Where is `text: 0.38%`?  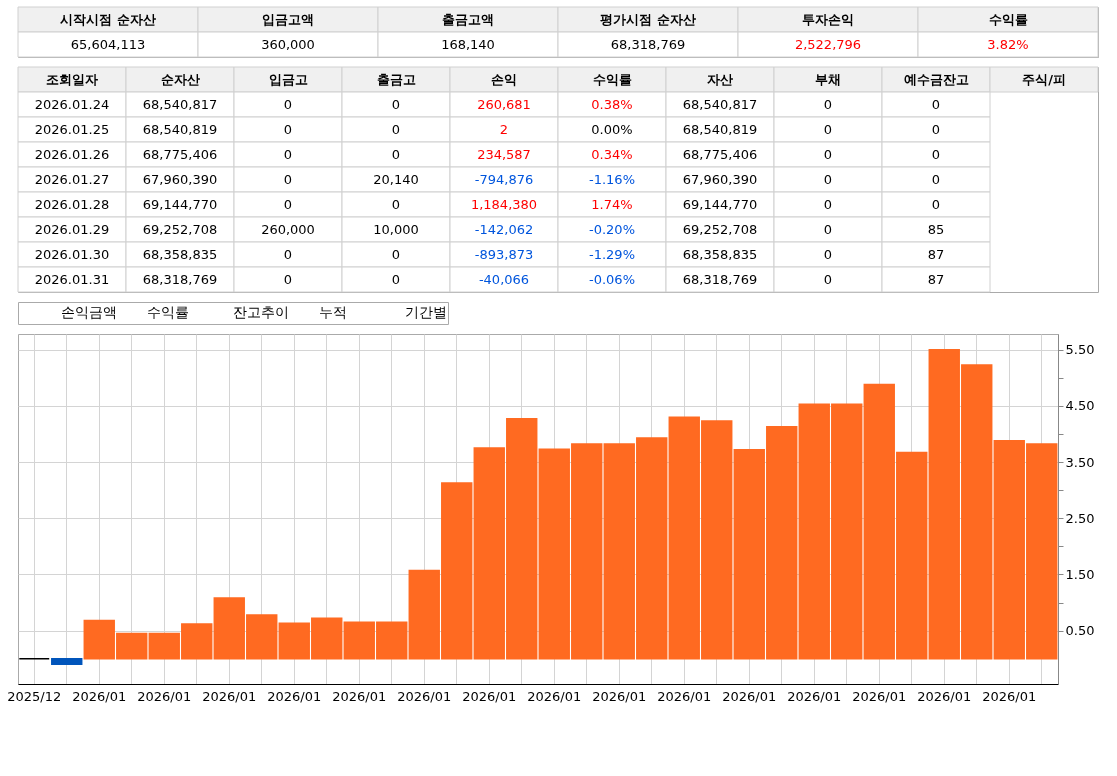
text: 0.38% is located at coordinates (612, 104).